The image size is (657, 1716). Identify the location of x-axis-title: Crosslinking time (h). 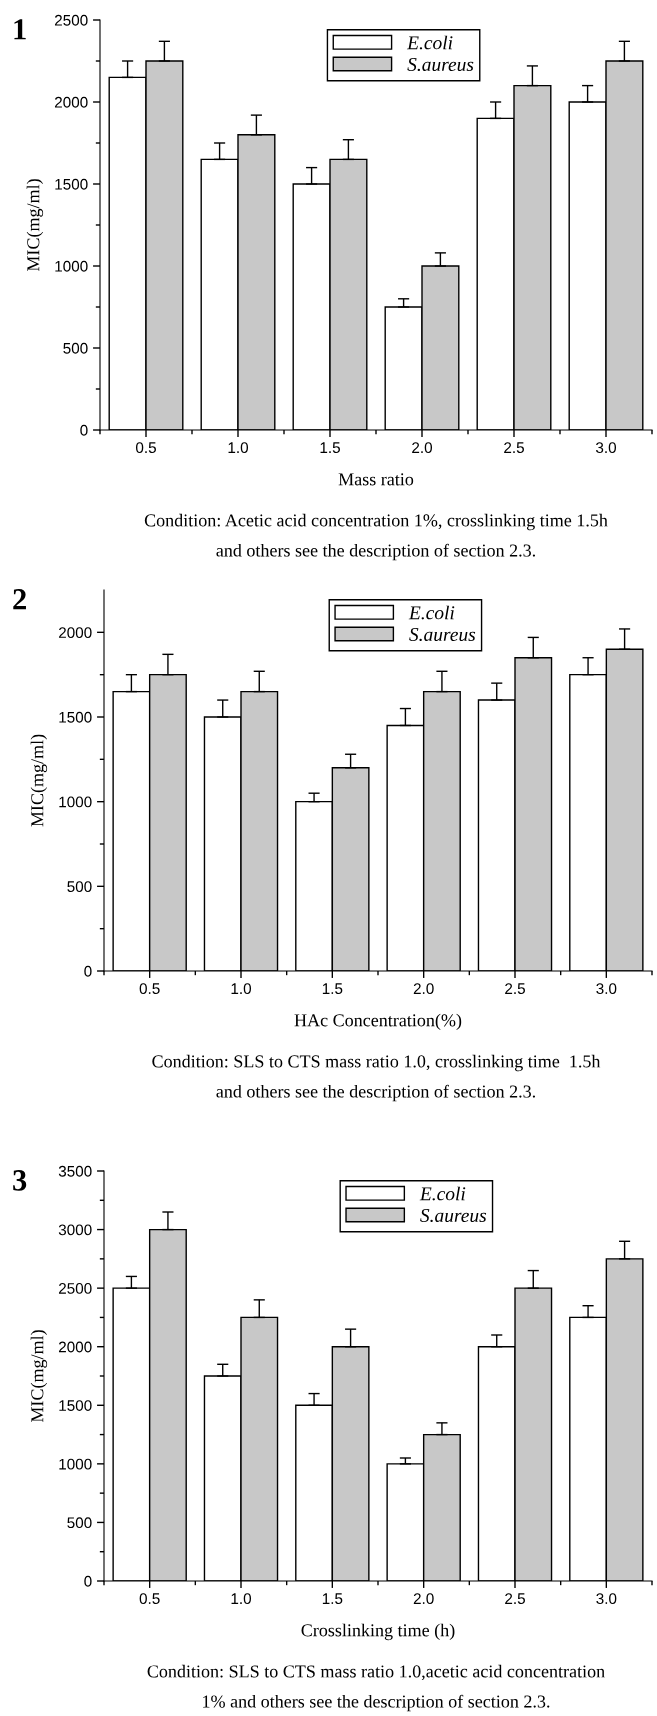
(378, 1632).